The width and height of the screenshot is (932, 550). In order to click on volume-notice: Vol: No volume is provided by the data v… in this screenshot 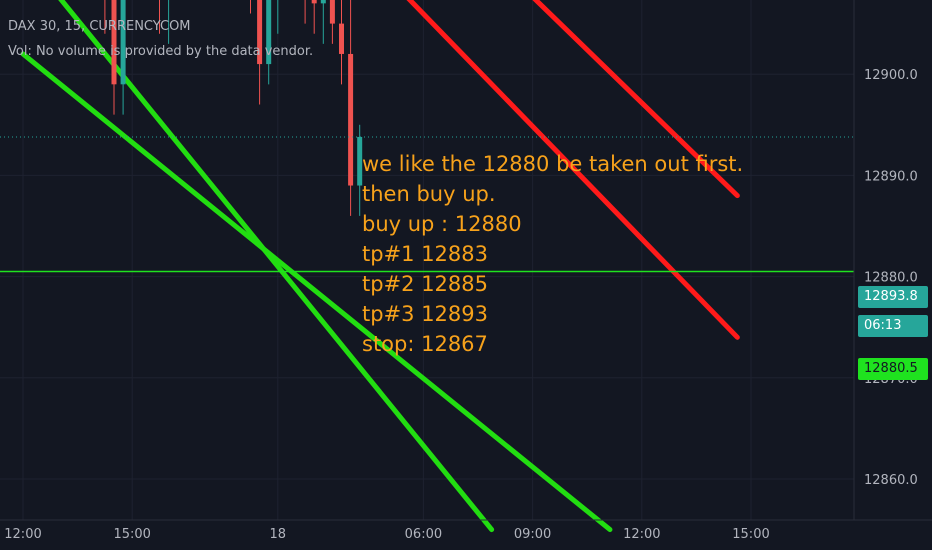, I will do `click(161, 51)`.